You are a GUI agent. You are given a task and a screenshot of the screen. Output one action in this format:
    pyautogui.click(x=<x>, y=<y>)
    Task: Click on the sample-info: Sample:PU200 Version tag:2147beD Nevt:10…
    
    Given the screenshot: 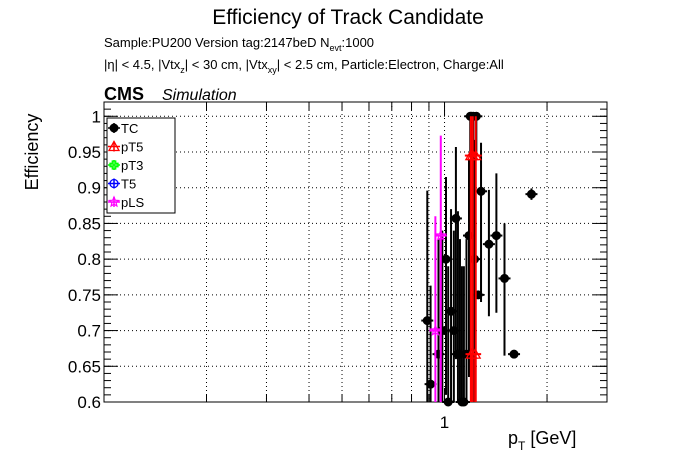 What is the action you would take?
    pyautogui.click(x=239, y=44)
    